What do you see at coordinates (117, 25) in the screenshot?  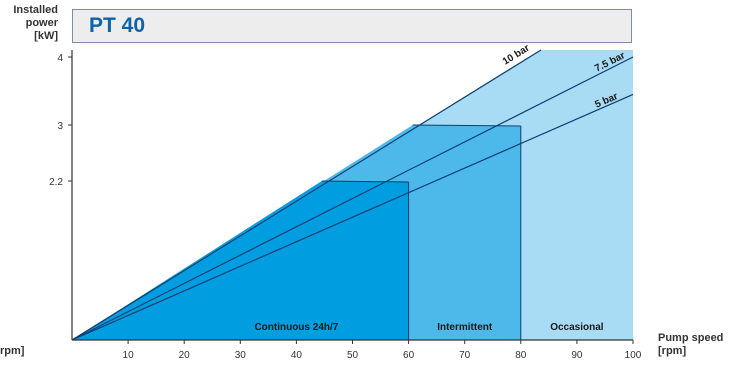 I see `chart-title: PT 40` at bounding box center [117, 25].